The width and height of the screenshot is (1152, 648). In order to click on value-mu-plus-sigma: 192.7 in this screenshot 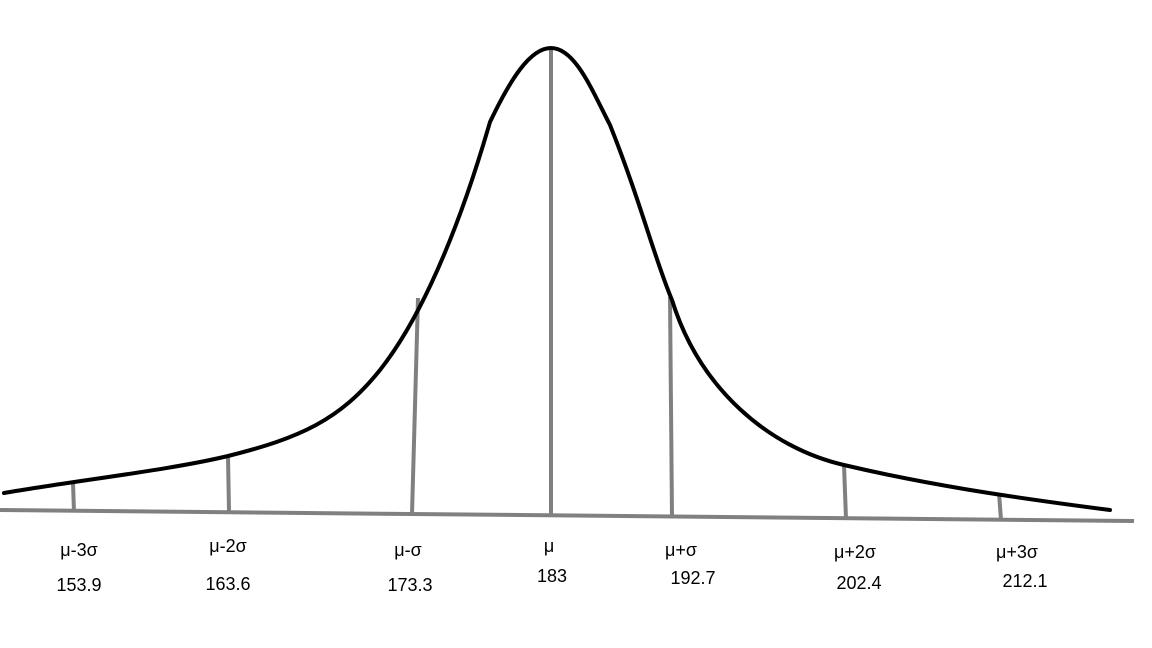, I will do `click(692, 578)`.